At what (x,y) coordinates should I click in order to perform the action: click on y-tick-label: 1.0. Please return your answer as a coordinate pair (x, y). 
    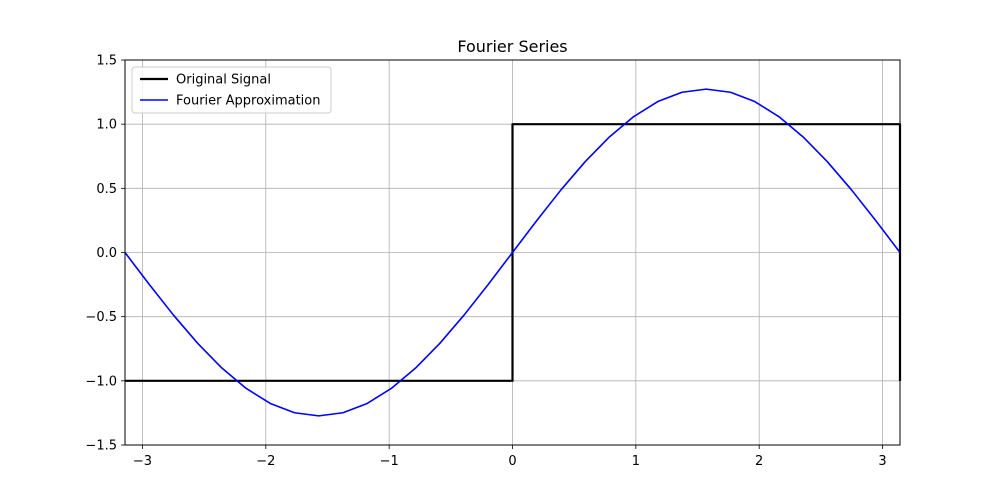
    Looking at the image, I should click on (106, 125).